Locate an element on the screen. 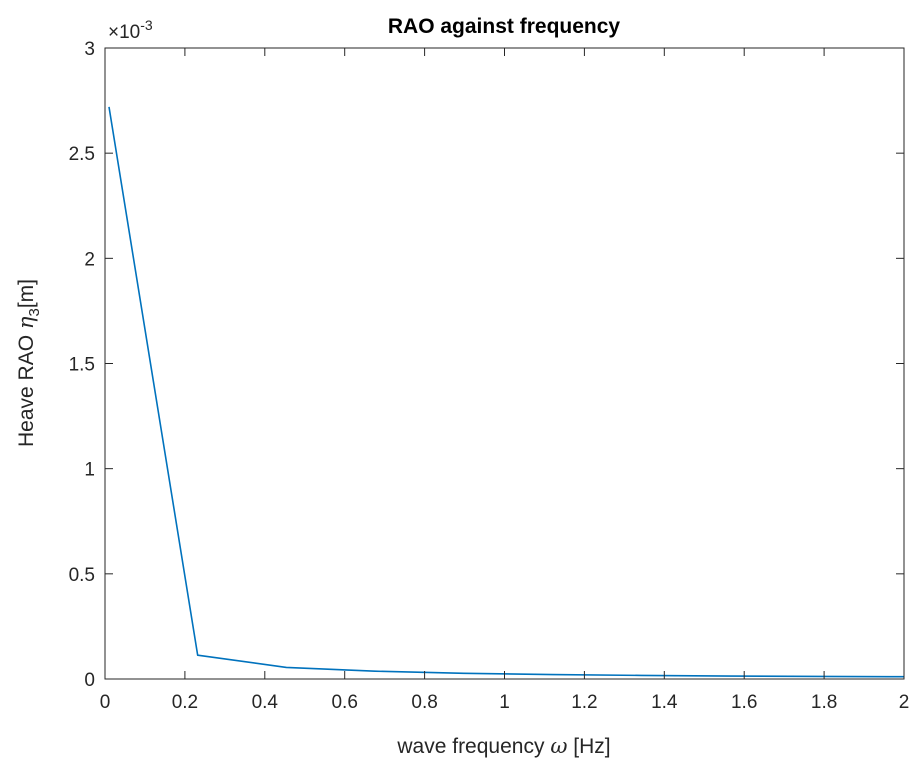 This screenshot has height=759, width=912. x-tick-label: 1 is located at coordinates (504, 702).